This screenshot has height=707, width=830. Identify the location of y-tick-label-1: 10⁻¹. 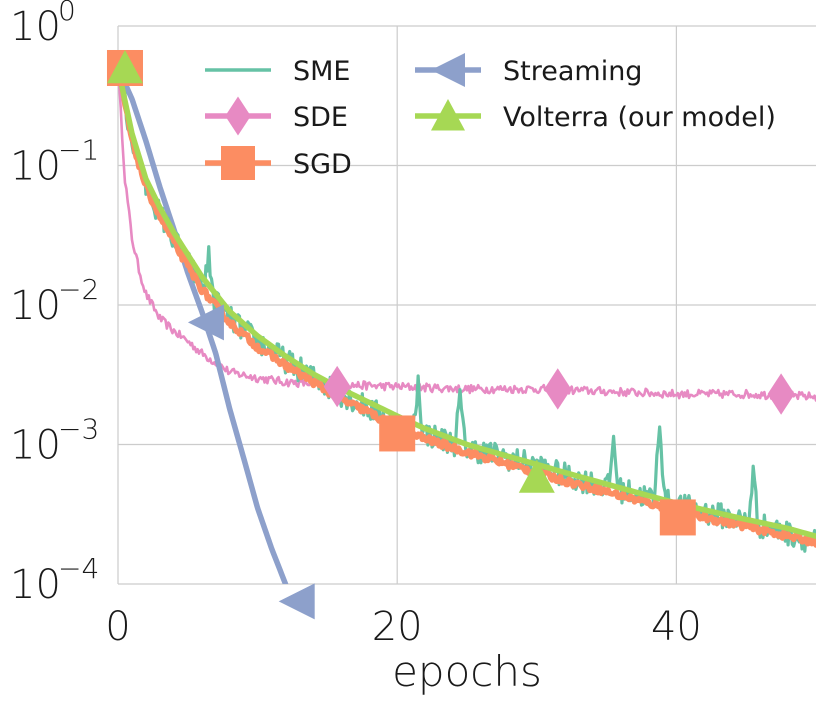
(54, 162).